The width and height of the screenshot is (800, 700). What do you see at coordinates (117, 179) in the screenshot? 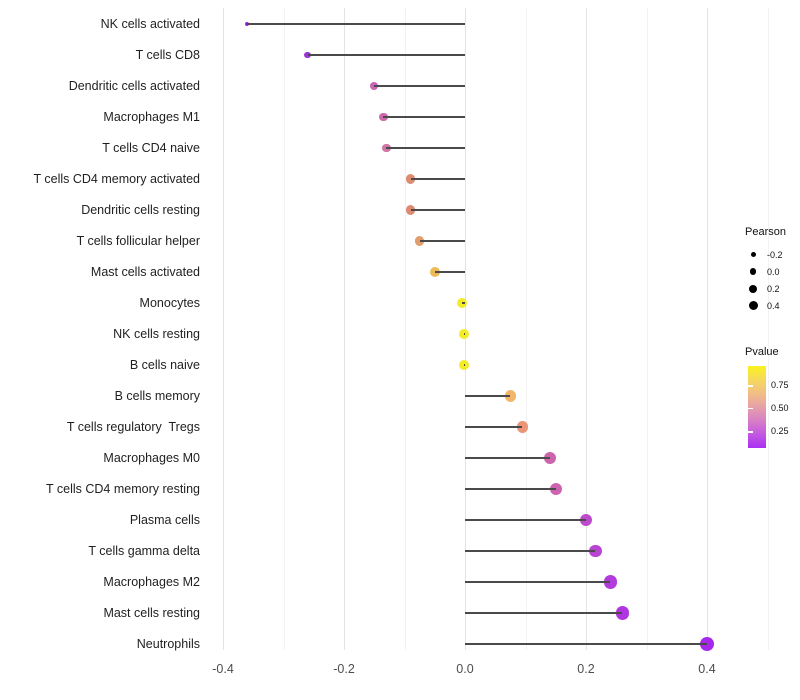
I see `y-axis-label: T cells CD4 memory activated` at bounding box center [117, 179].